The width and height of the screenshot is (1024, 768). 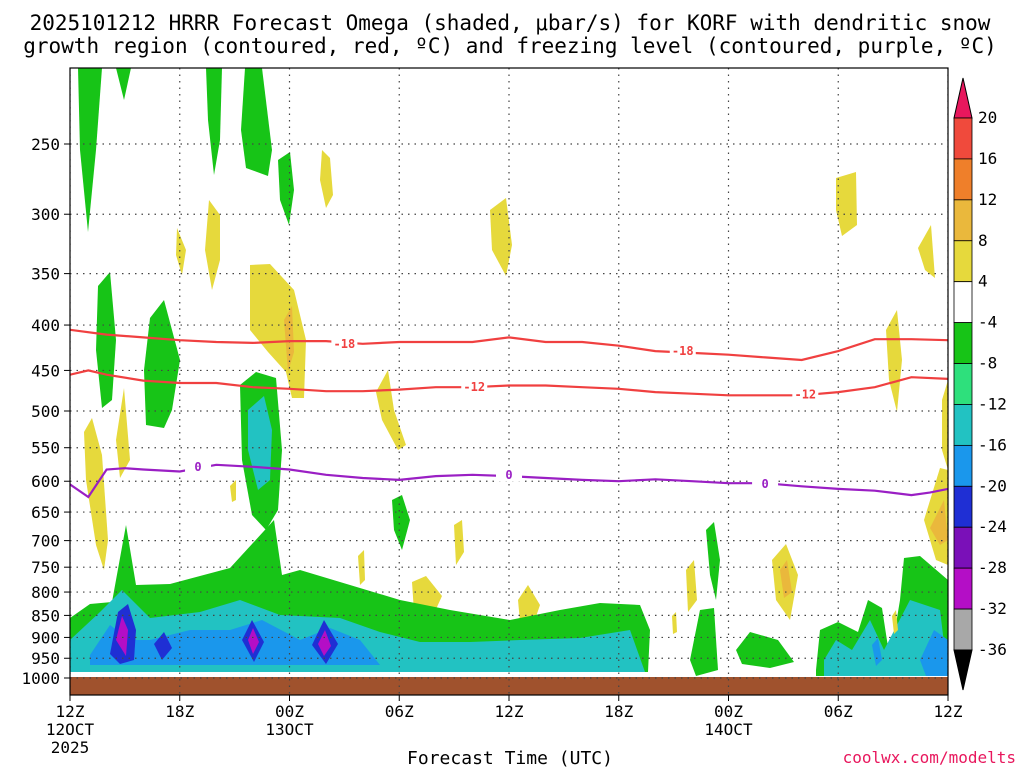 What do you see at coordinates (987, 158) in the screenshot?
I see `colorbar-label: 16` at bounding box center [987, 158].